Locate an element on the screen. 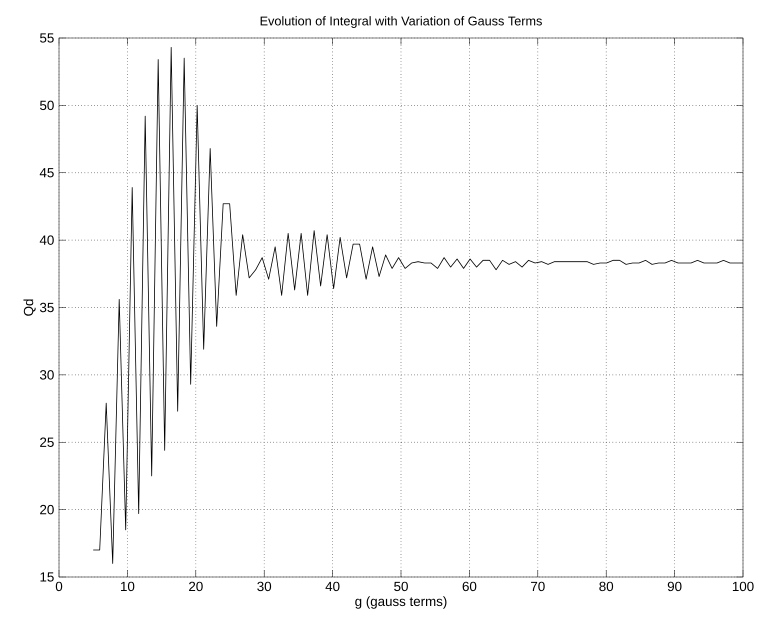 This screenshot has width=761, height=628. y-tick-label: 45 is located at coordinates (47, 173).